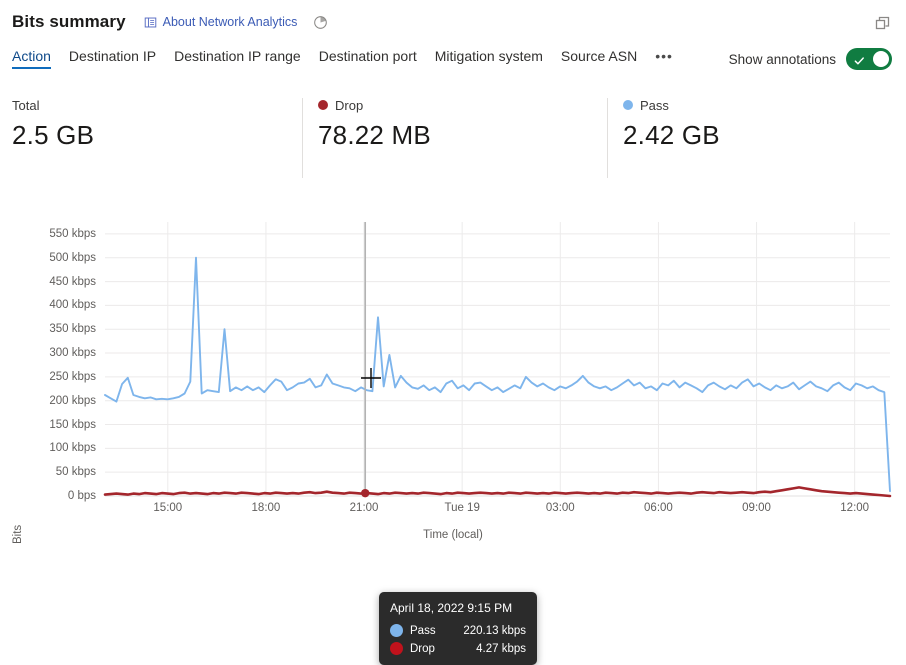 This screenshot has width=906, height=665. Describe the element at coordinates (75, 472) in the screenshot. I see `y-axis-tick-1: 50 kbps` at that location.